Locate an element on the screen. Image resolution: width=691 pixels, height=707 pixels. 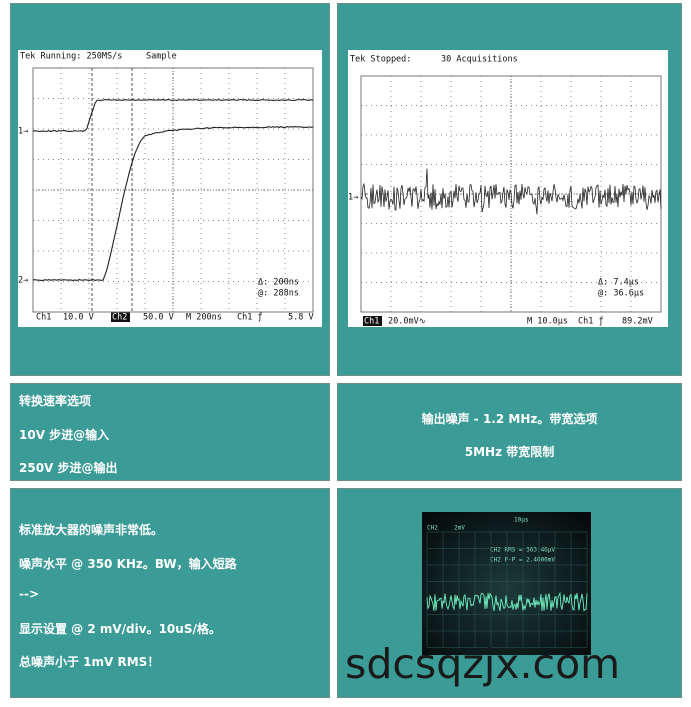
readout: 89.2mV is located at coordinates (637, 322).